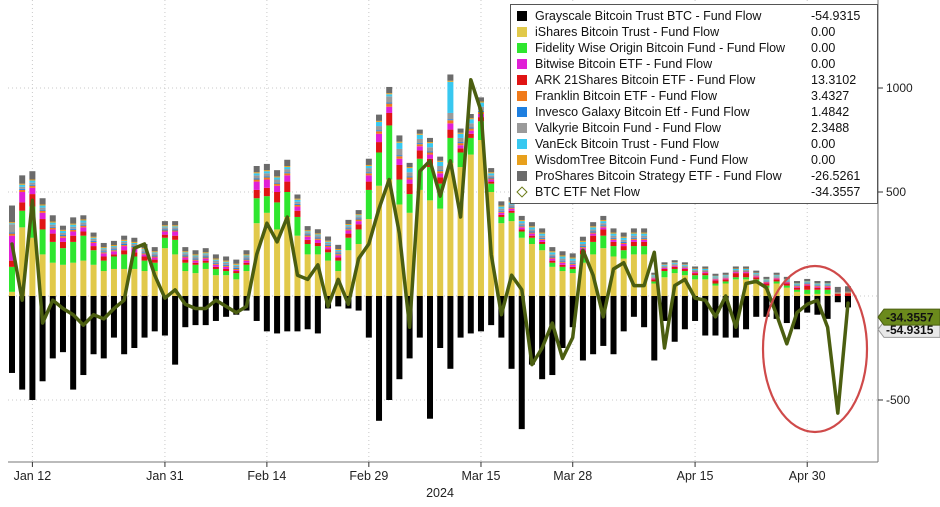 The height and width of the screenshot is (507, 940). Describe the element at coordinates (673, 144) in the screenshot. I see `legend-series-name: VanEck Bitcoin Trust - Fund Flow` at that location.